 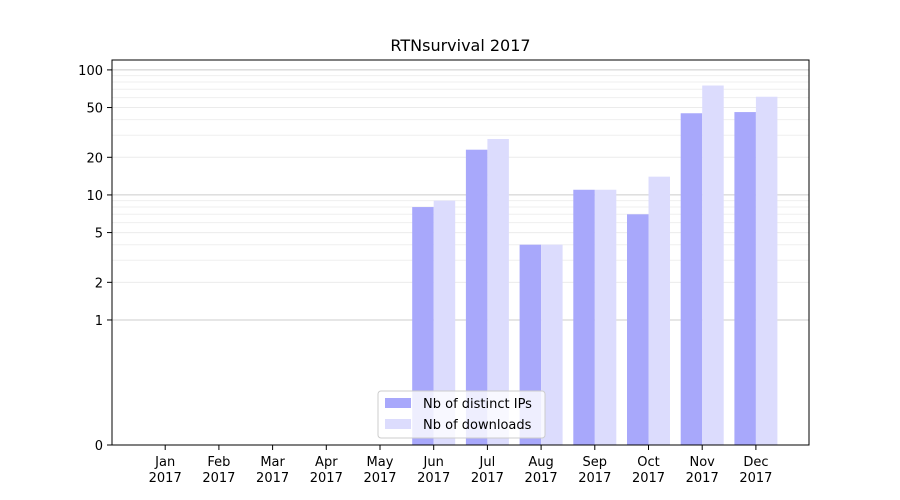 I want to click on legend: Nb of distinct IPs Nb of downloads, so click(x=461, y=414).